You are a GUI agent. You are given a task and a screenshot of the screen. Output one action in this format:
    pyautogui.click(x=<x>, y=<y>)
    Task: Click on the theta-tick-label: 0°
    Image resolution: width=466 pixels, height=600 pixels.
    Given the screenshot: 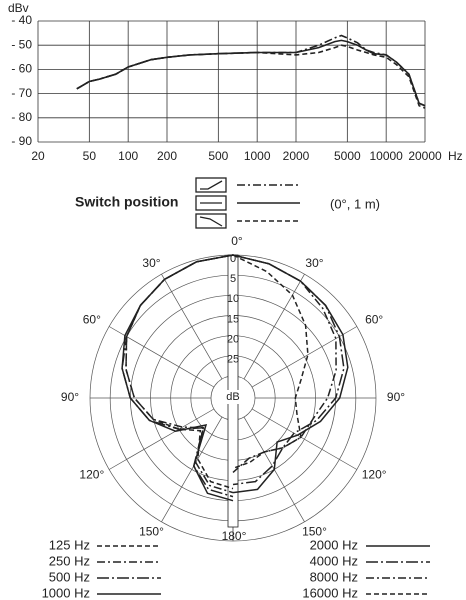 What is the action you would take?
    pyautogui.click(x=237, y=241)
    